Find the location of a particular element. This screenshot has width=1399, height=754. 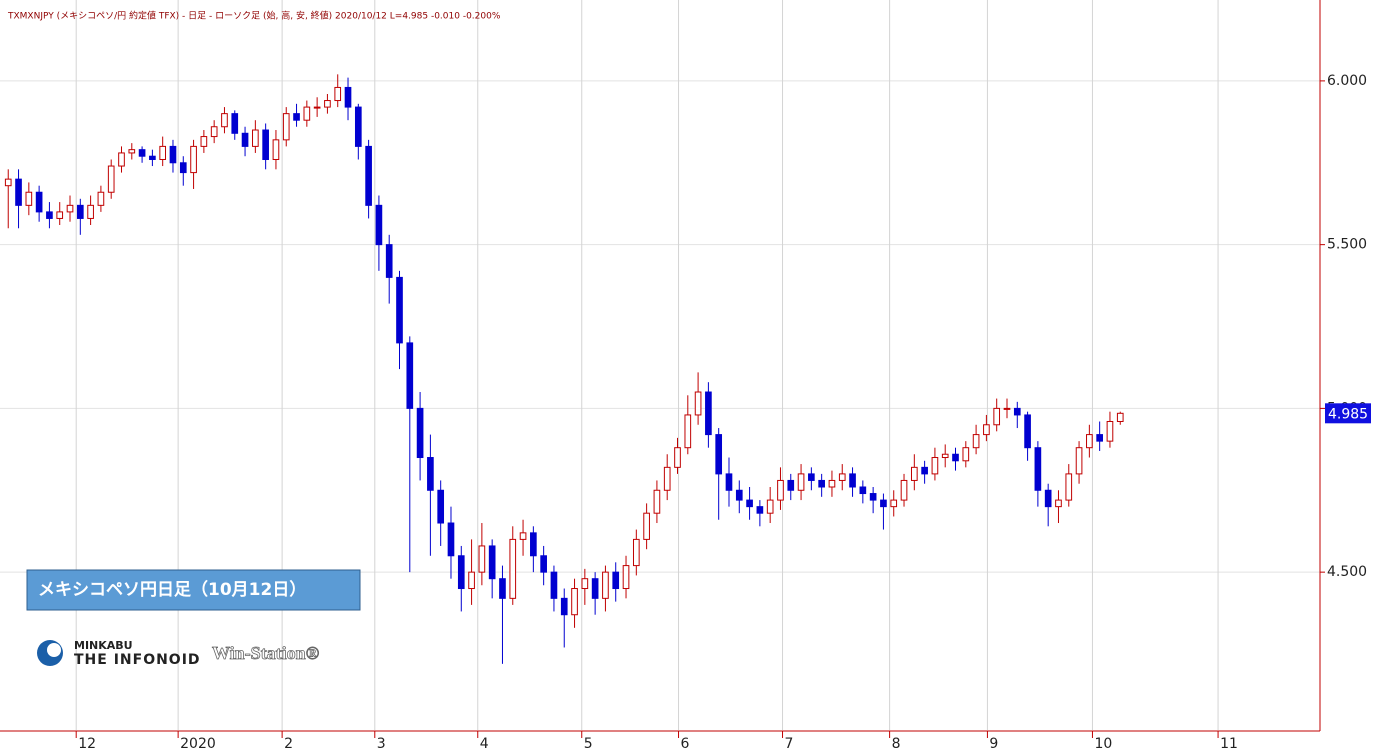

x-tick-label: 4 is located at coordinates (484, 744).